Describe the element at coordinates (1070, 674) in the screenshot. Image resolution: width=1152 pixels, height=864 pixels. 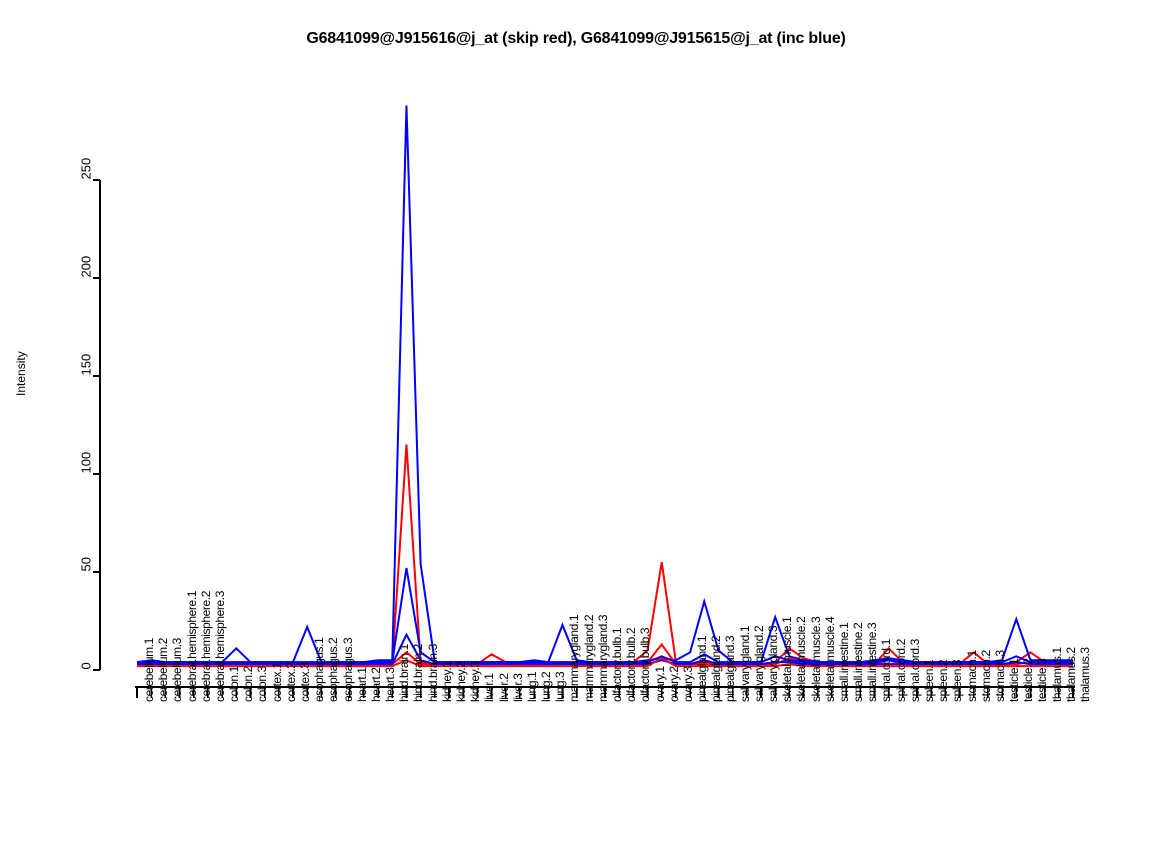
I see `x-tick-label: thalamus.2` at that location.